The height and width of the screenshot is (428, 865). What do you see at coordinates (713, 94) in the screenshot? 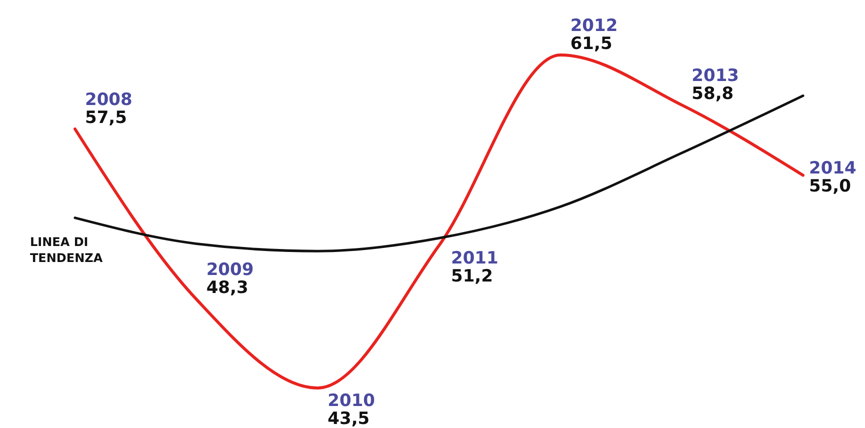
I see `data-label: 58,8` at bounding box center [713, 94].